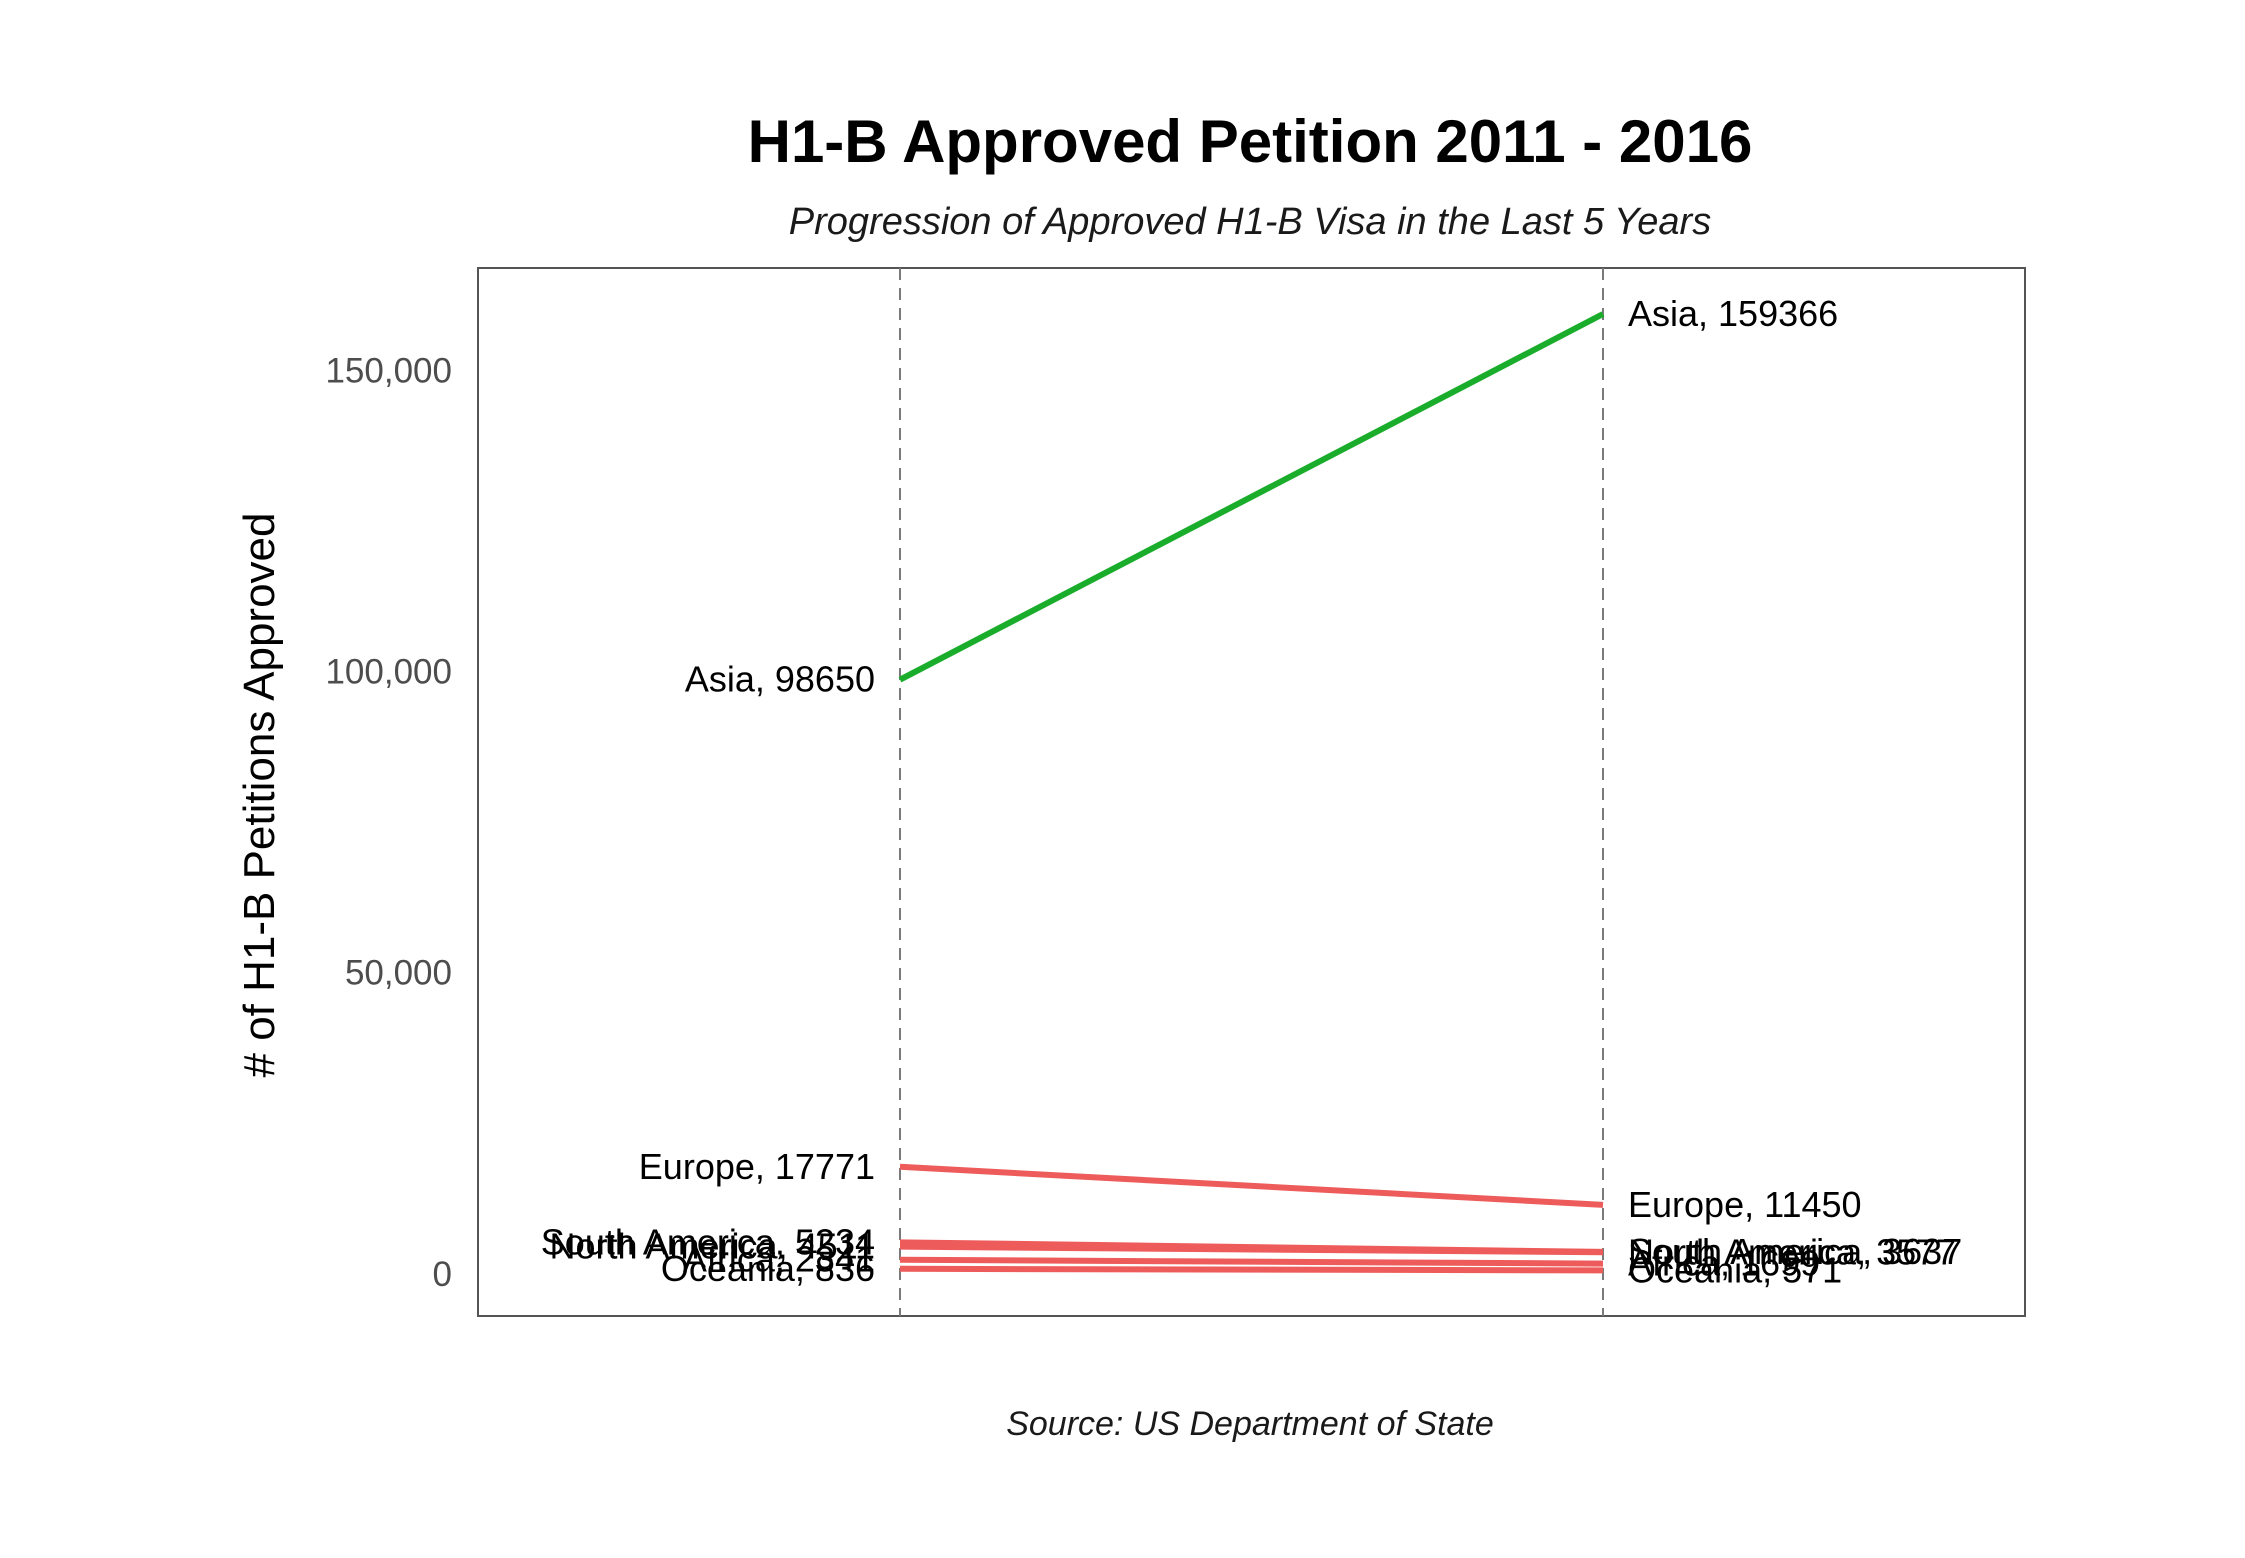 This screenshot has height=1558, width=2245. What do you see at coordinates (780, 679) in the screenshot?
I see `data-label-left-asia: Asia, 98650` at bounding box center [780, 679].